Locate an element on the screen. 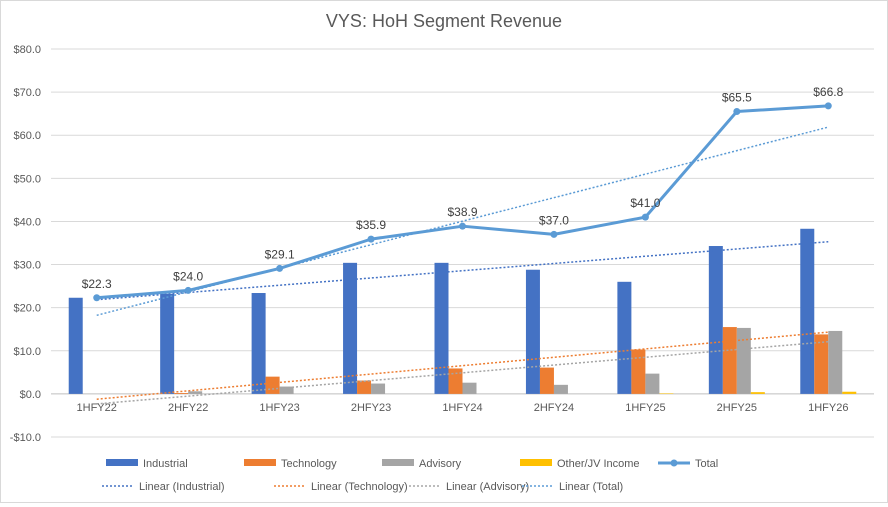 Image resolution: width=888 pixels, height=507 pixels. x-tick-label: 1HFY24 is located at coordinates (462, 408).